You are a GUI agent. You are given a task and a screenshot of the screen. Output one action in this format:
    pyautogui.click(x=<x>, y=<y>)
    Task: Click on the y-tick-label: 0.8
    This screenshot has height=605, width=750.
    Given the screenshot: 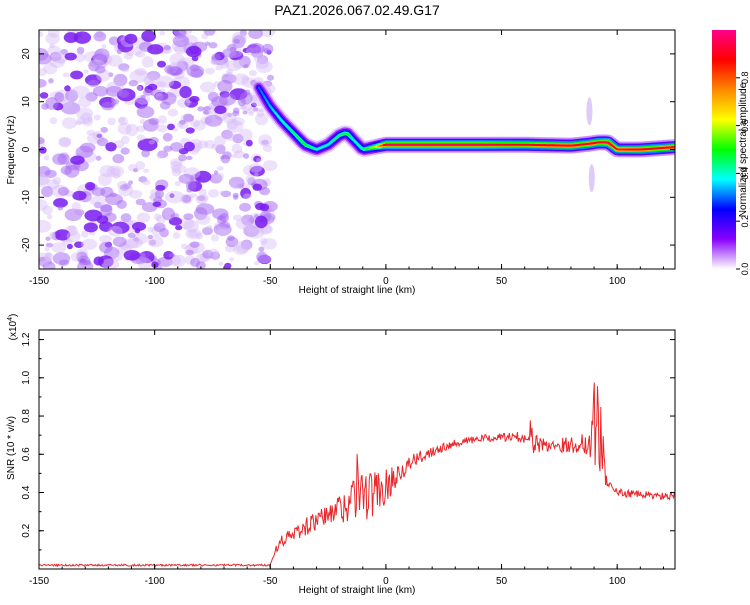 What is the action you would take?
    pyautogui.click(x=26, y=416)
    